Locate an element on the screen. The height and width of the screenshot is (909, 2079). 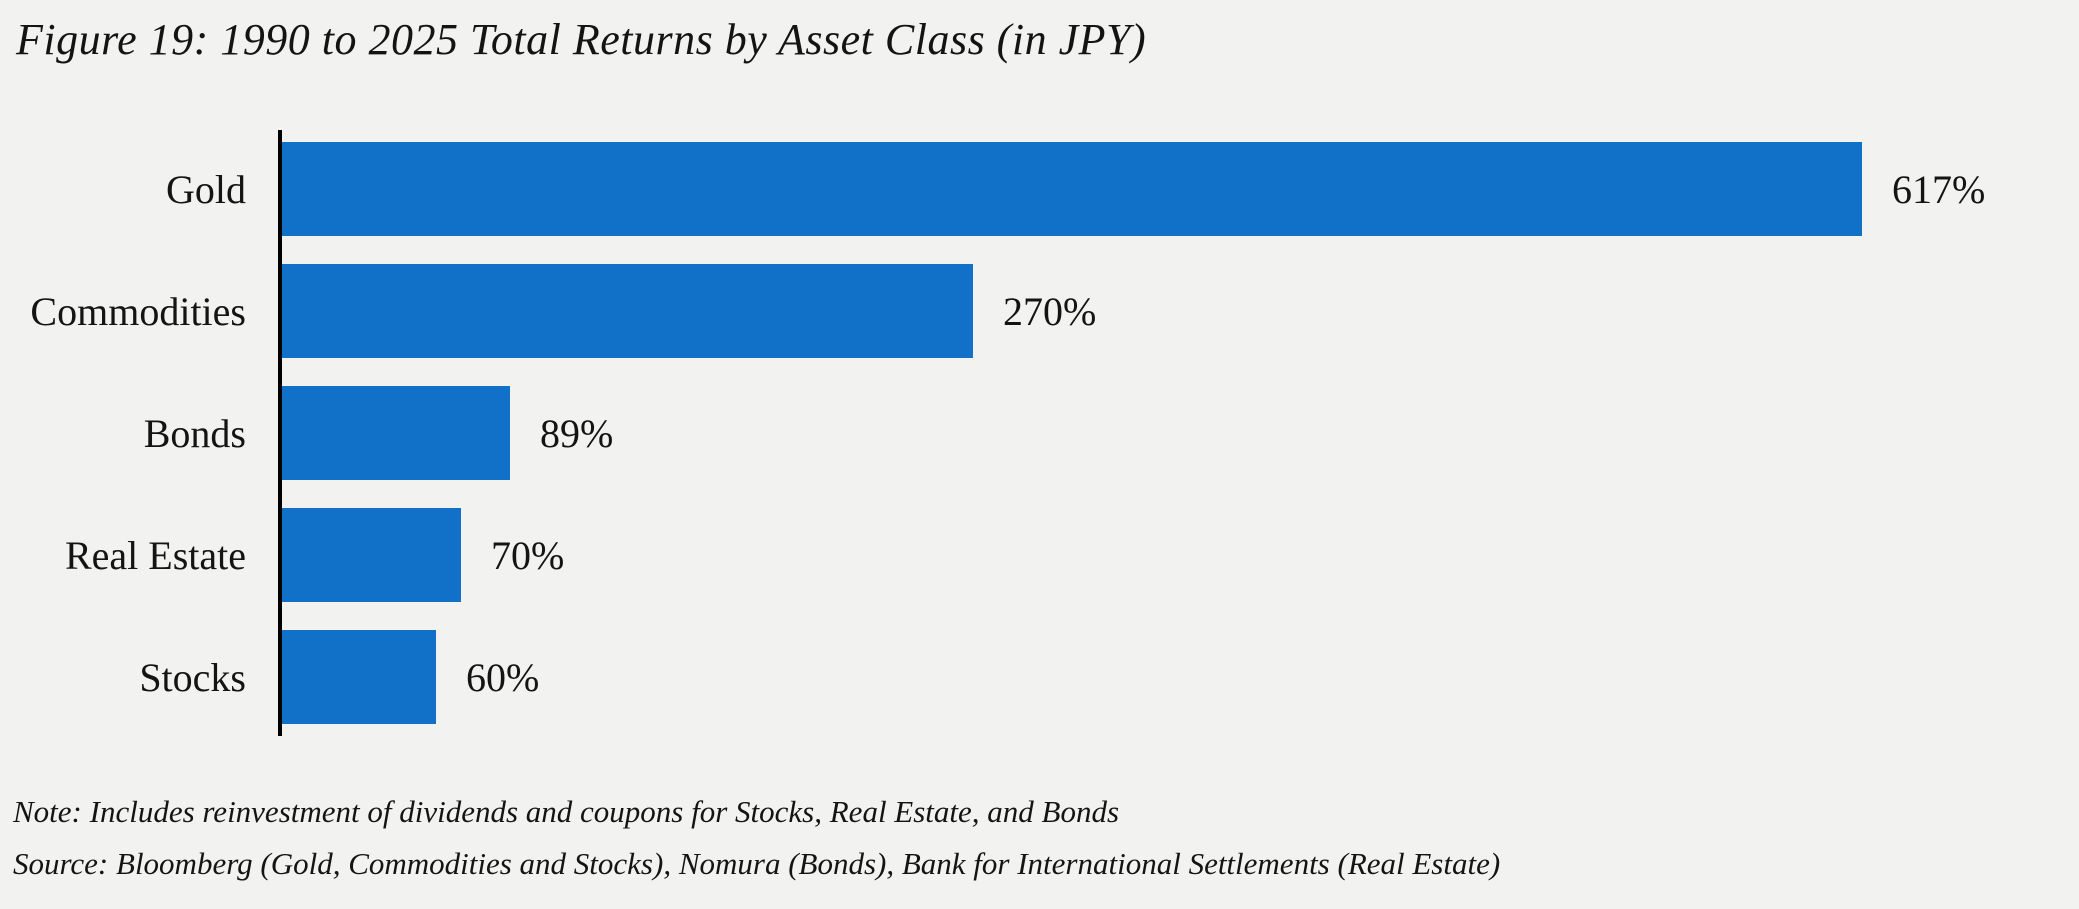
category-label: Bonds is located at coordinates (194, 433).